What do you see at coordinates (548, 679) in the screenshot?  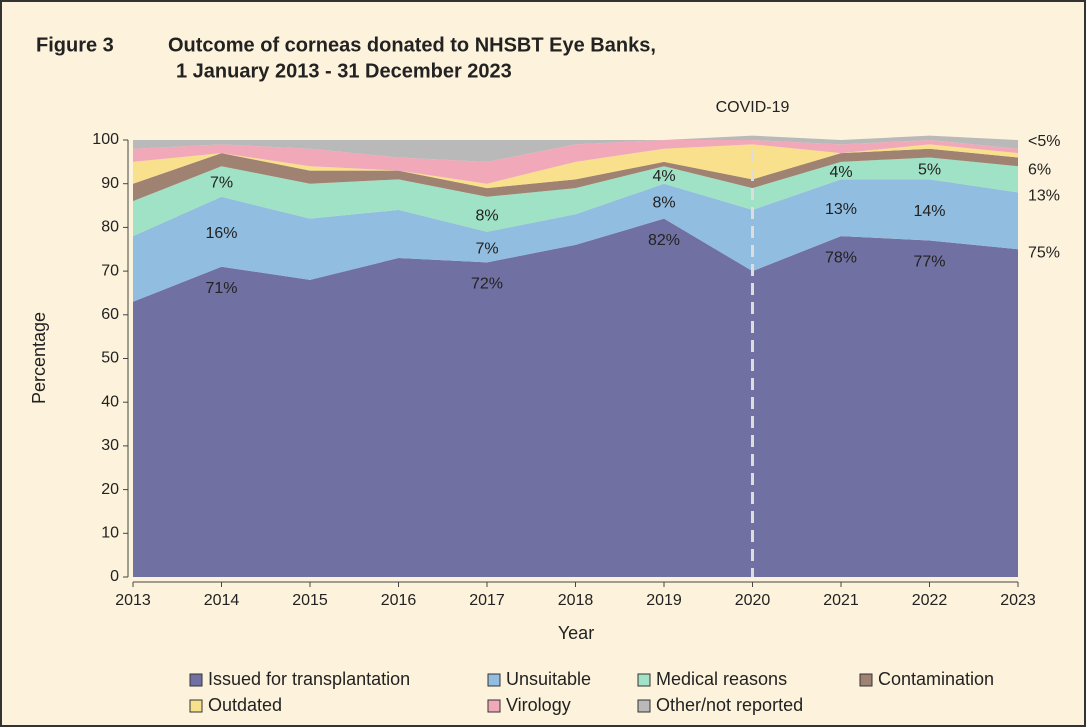 I see `legend-label: Unsuitable` at bounding box center [548, 679].